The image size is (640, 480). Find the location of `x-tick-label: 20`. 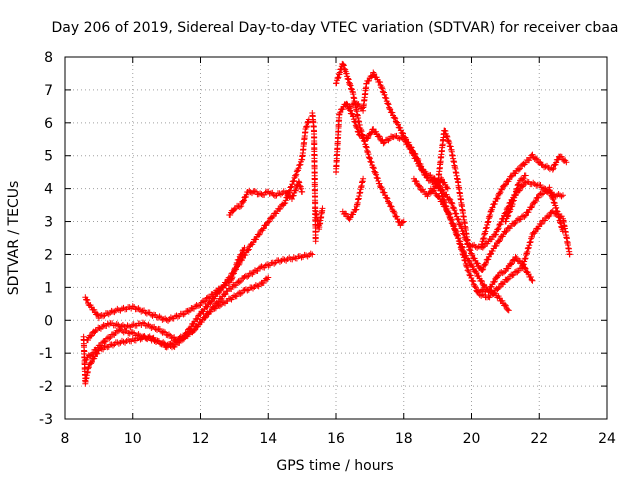

x-tick-label: 20 is located at coordinates (472, 439).